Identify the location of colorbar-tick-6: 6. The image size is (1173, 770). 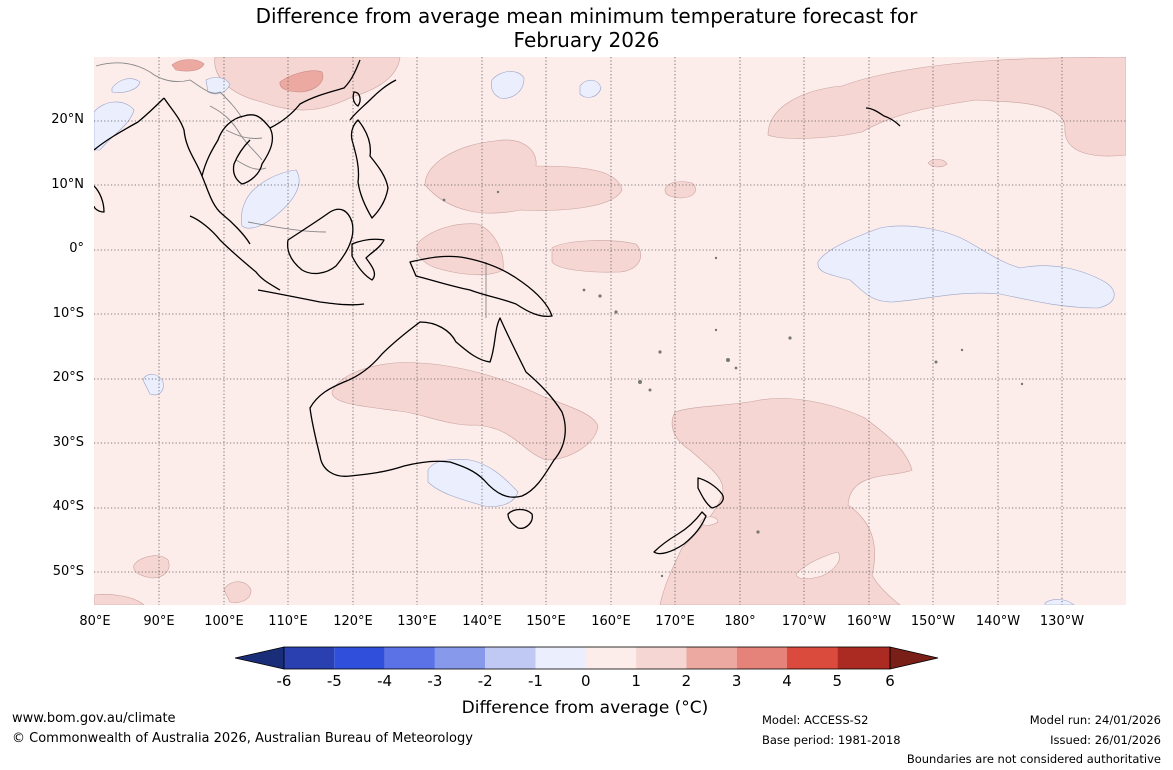
(890, 681).